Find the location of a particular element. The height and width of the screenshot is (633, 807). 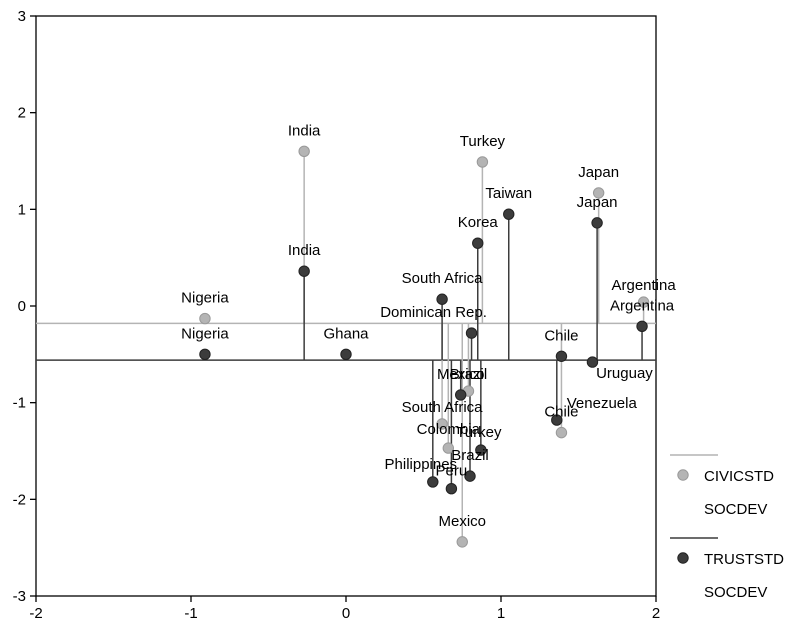

y-tick-label: 2 is located at coordinates (22, 113).